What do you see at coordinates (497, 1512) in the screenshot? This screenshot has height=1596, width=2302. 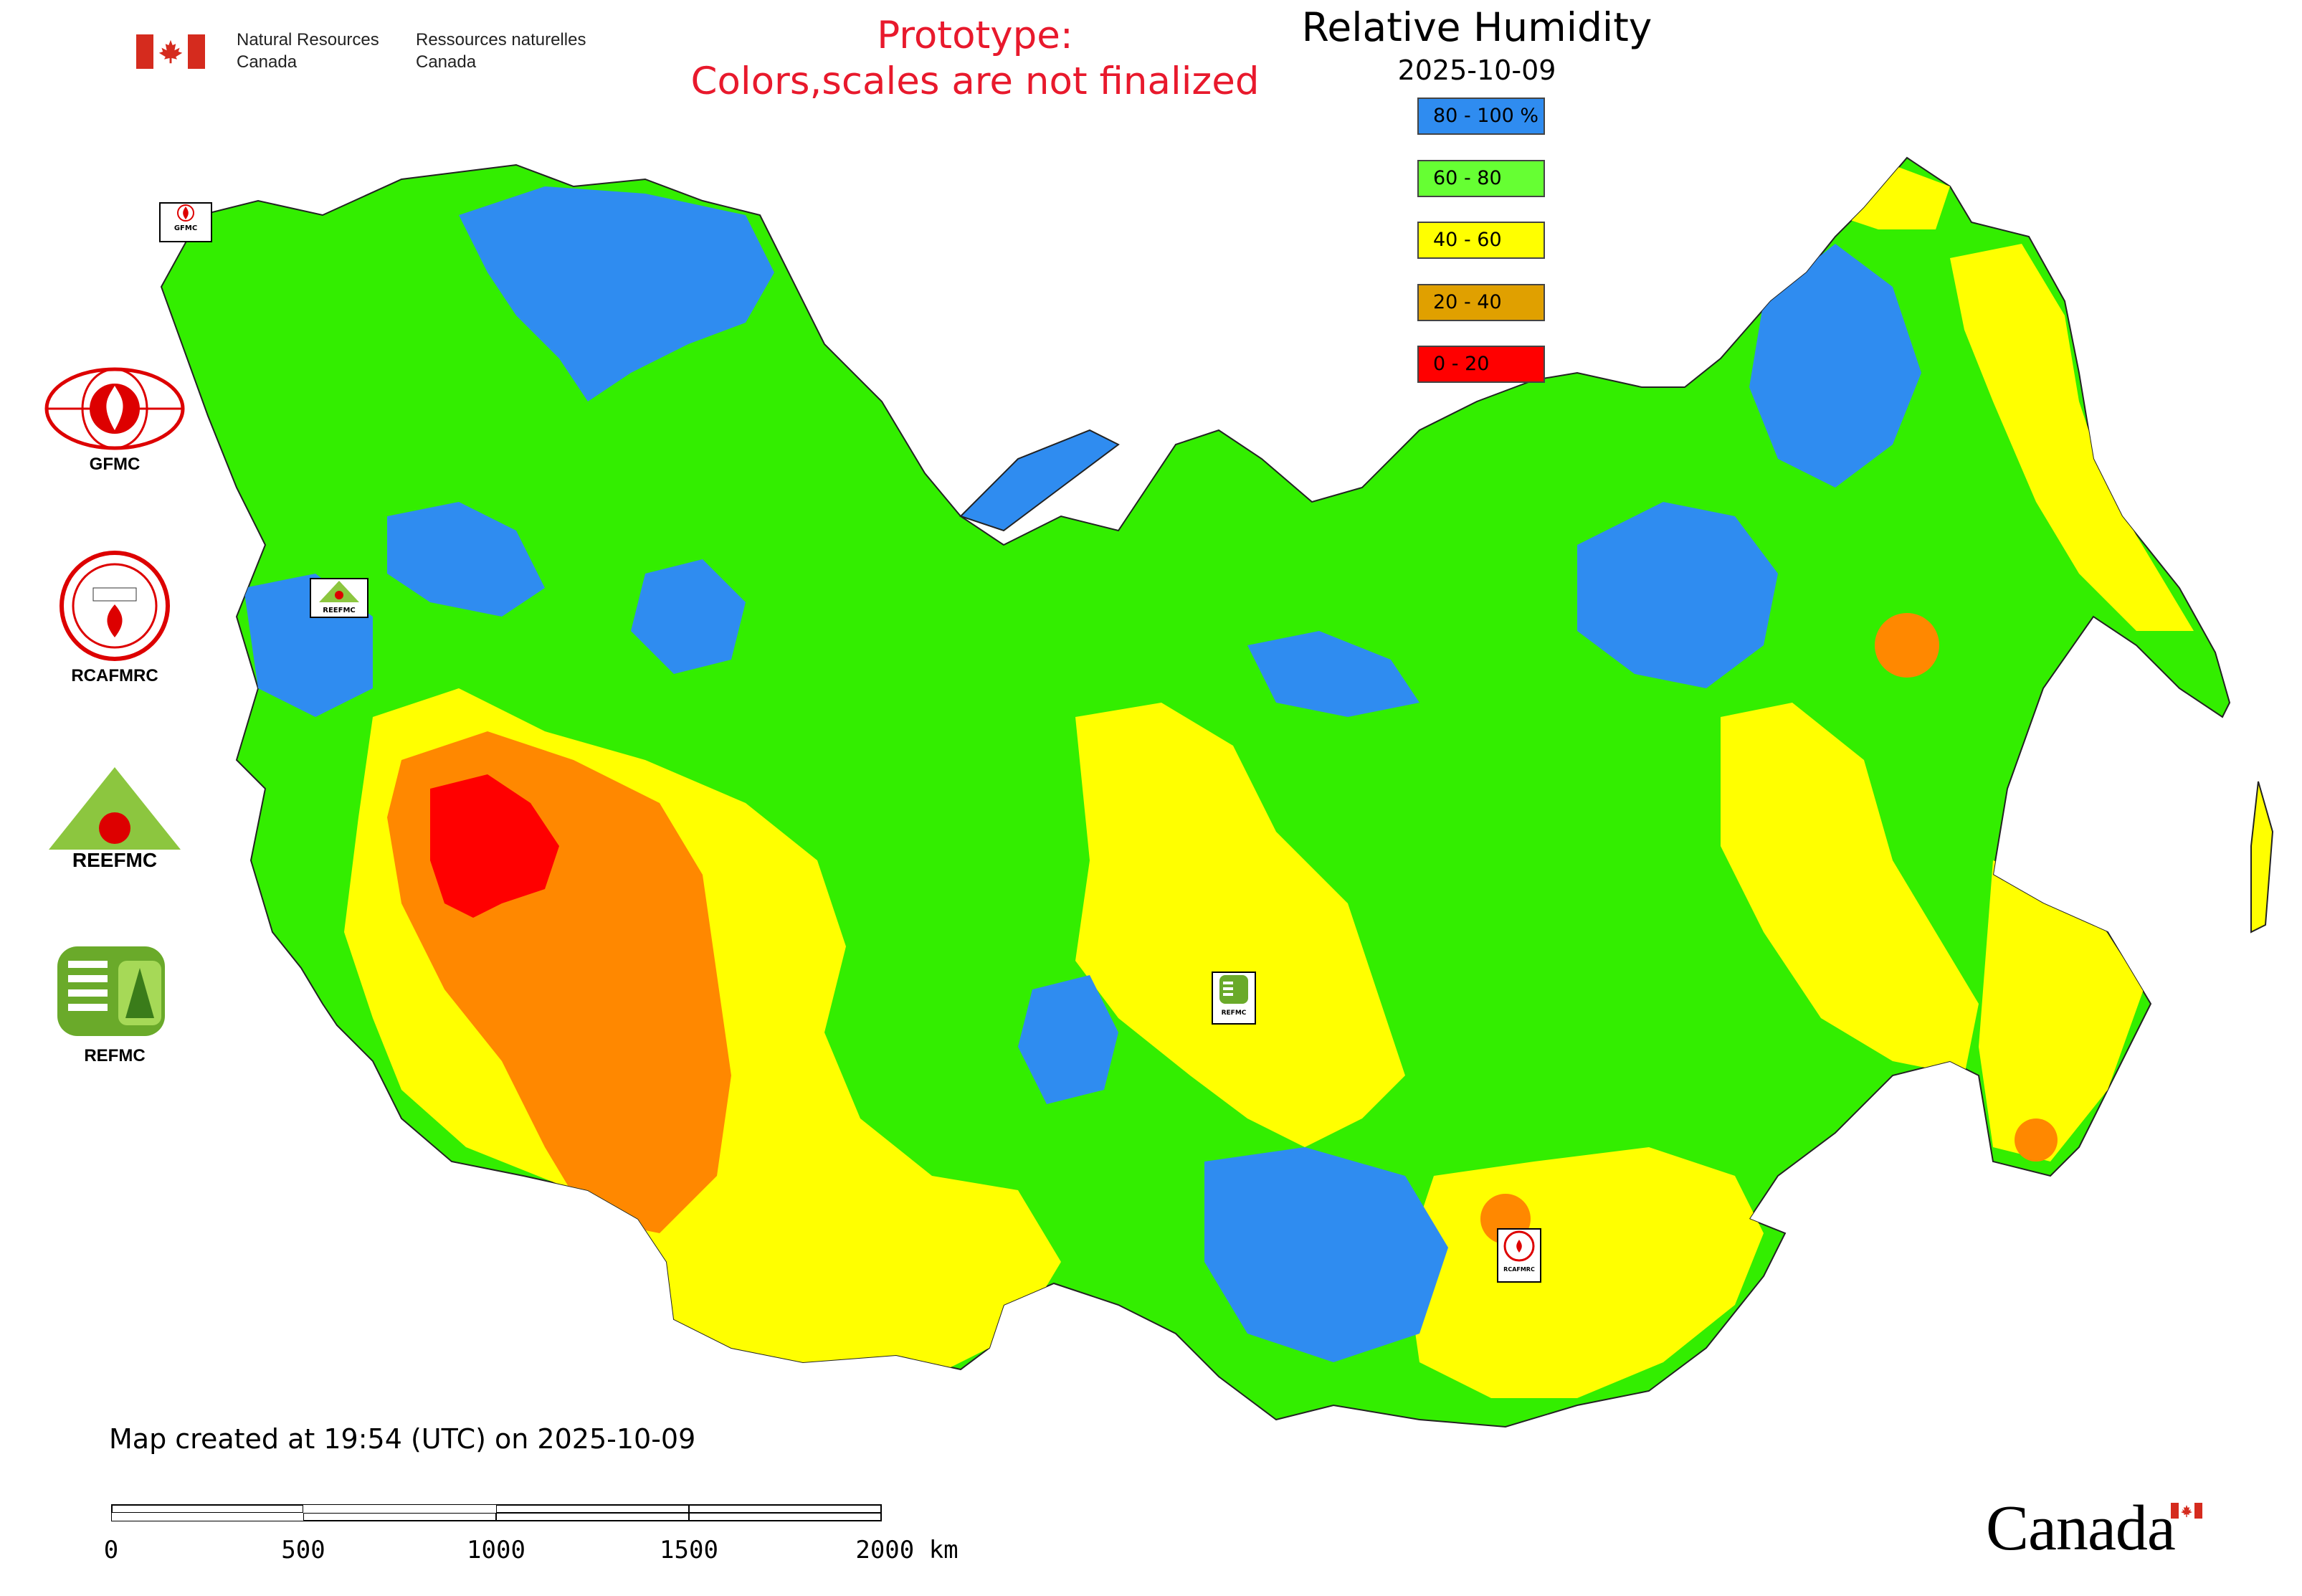 I see `scale-bar` at bounding box center [497, 1512].